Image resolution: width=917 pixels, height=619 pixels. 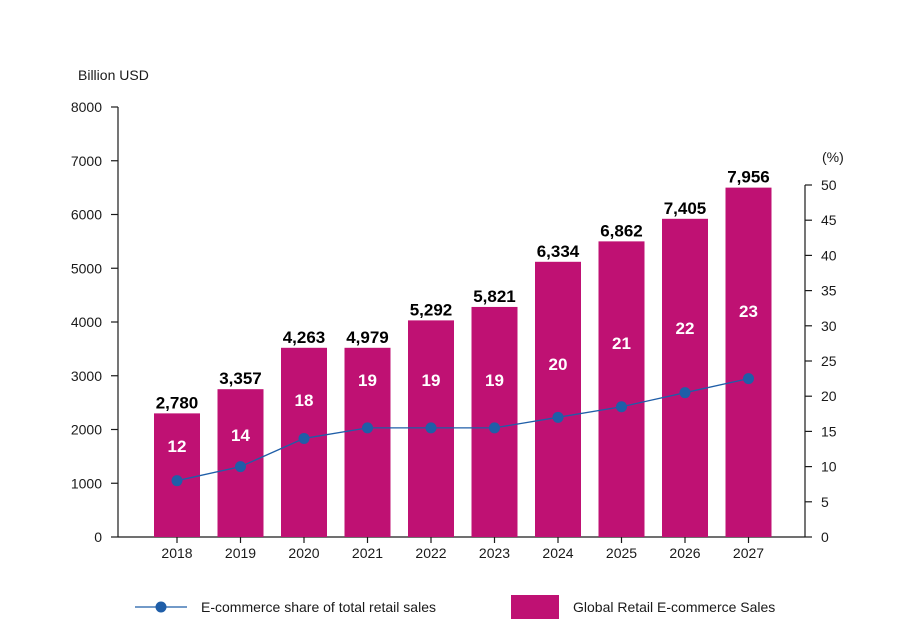 I want to click on bar-value-label: 4,263, so click(x=304, y=337).